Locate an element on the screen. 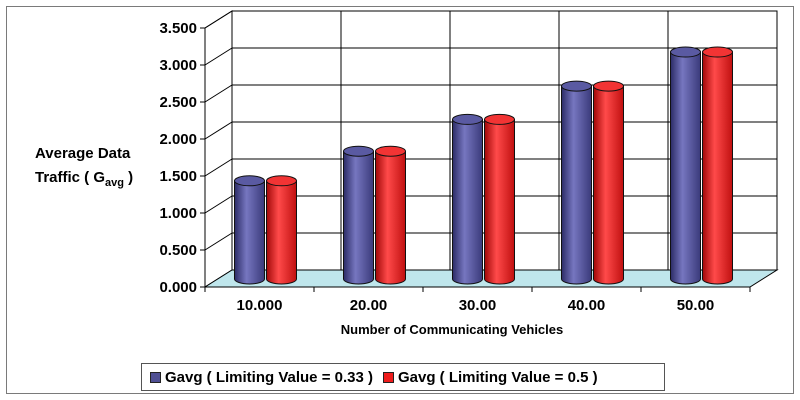 Image resolution: width=800 pixels, height=400 pixels. y-tick-label: 1.000 is located at coordinates (178, 213).